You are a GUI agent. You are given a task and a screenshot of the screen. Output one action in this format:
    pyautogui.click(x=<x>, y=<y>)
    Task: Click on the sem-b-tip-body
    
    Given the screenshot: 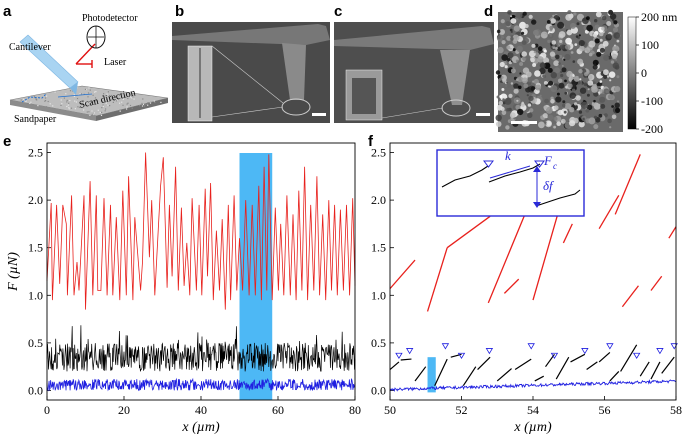 What is the action you would take?
    pyautogui.click(x=294, y=71)
    